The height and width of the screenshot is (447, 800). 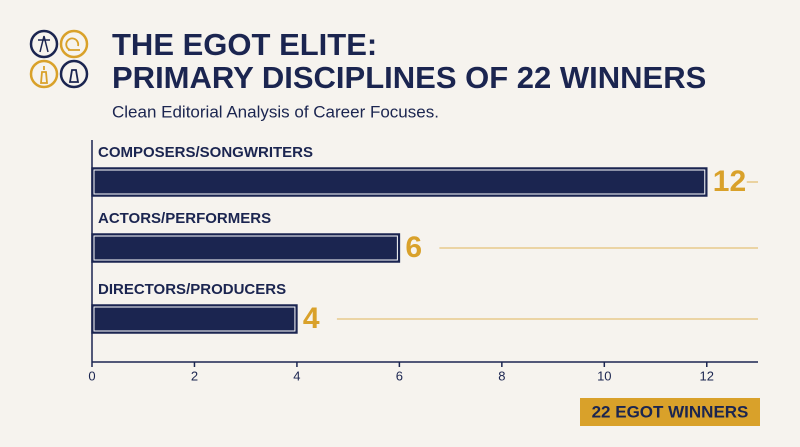 I want to click on x-tick-label: 10, so click(x=604, y=375).